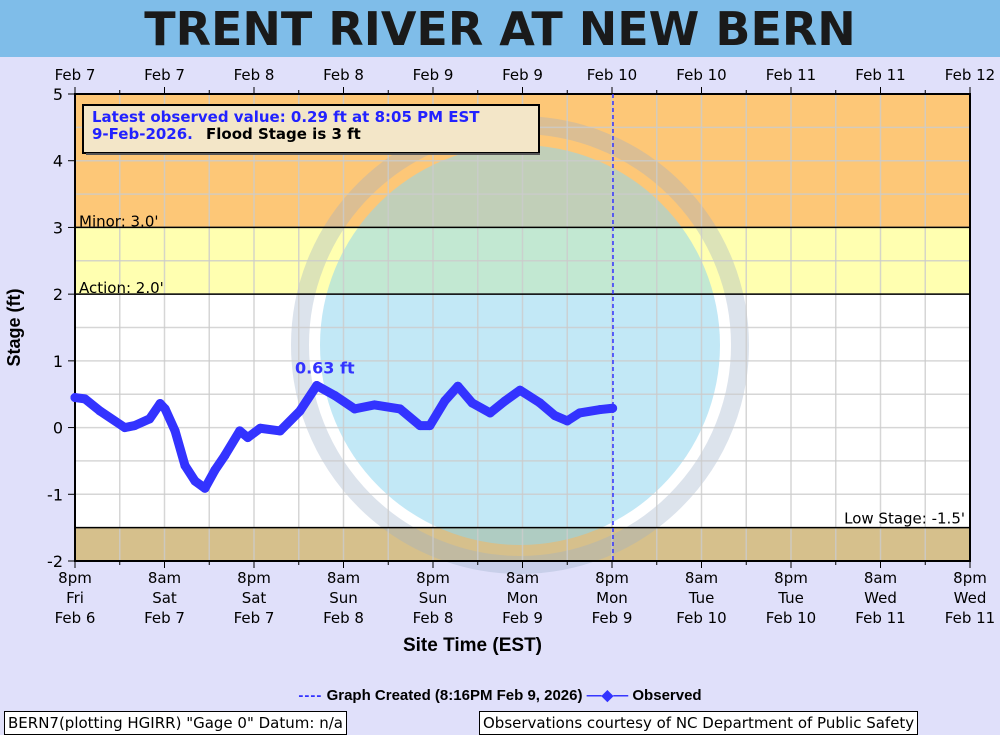  What do you see at coordinates (283, 134) in the screenshot?
I see `flood-stage-text: Flood Stage is 3 ft` at bounding box center [283, 134].